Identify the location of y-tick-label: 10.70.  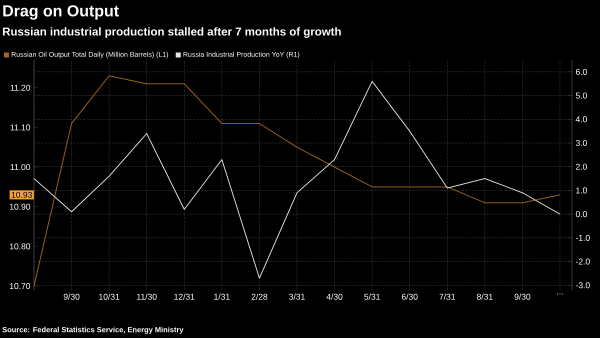
(20, 286).